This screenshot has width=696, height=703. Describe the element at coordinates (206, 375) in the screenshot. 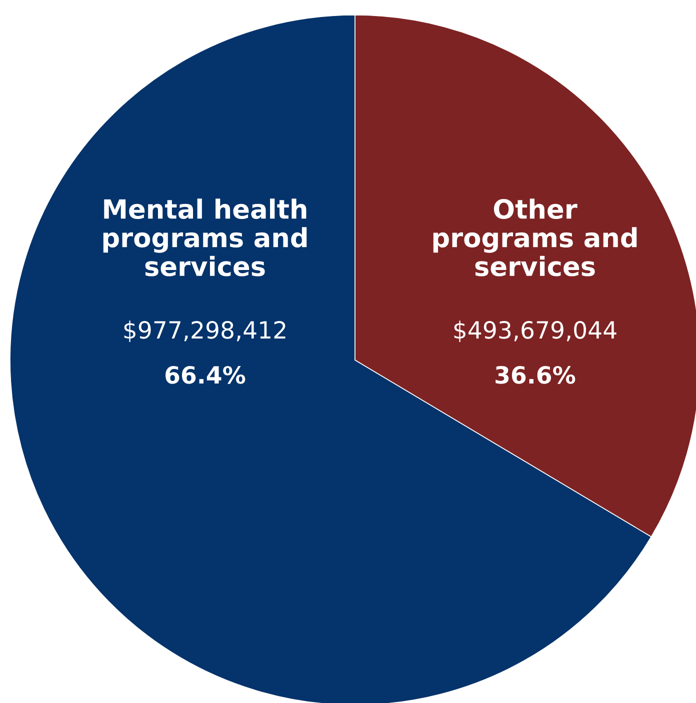

I see `text: 66.4%` at that location.